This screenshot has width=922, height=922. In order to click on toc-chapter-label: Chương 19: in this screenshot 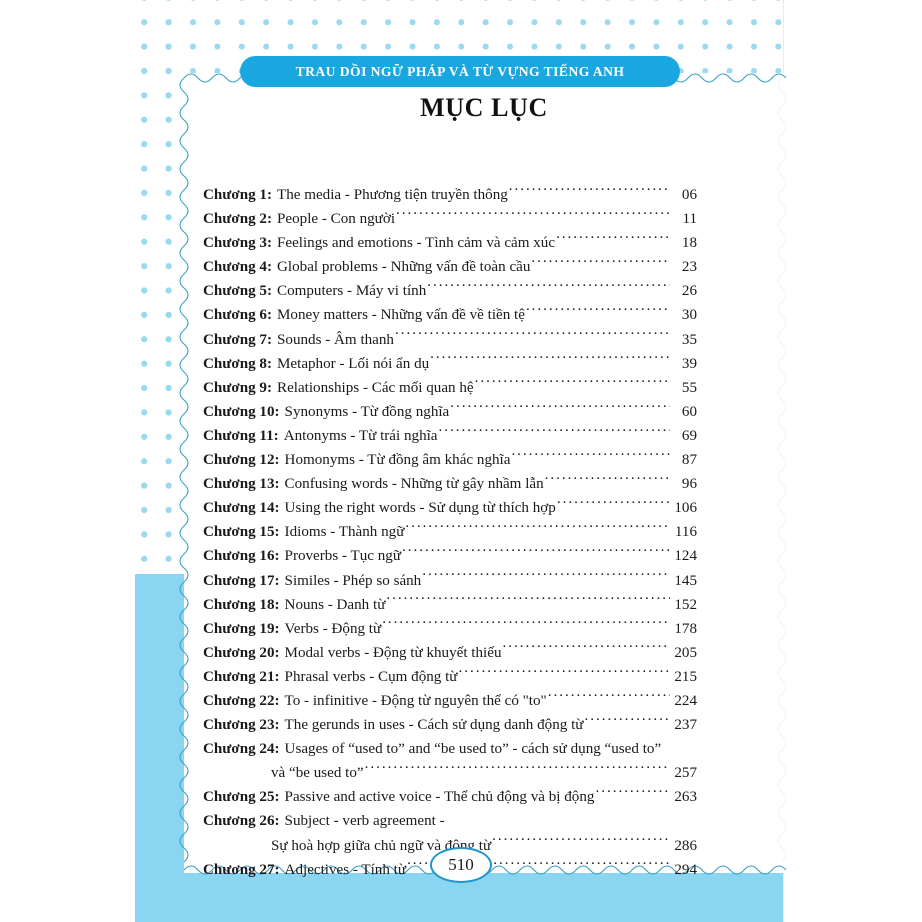, I will do `click(241, 628)`.